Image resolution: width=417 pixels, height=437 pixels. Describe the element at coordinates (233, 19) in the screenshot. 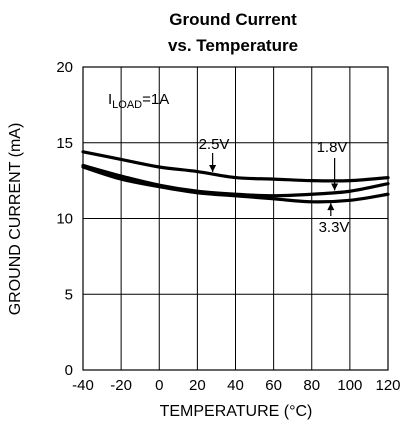

I see `chart-title: Ground Current` at that location.